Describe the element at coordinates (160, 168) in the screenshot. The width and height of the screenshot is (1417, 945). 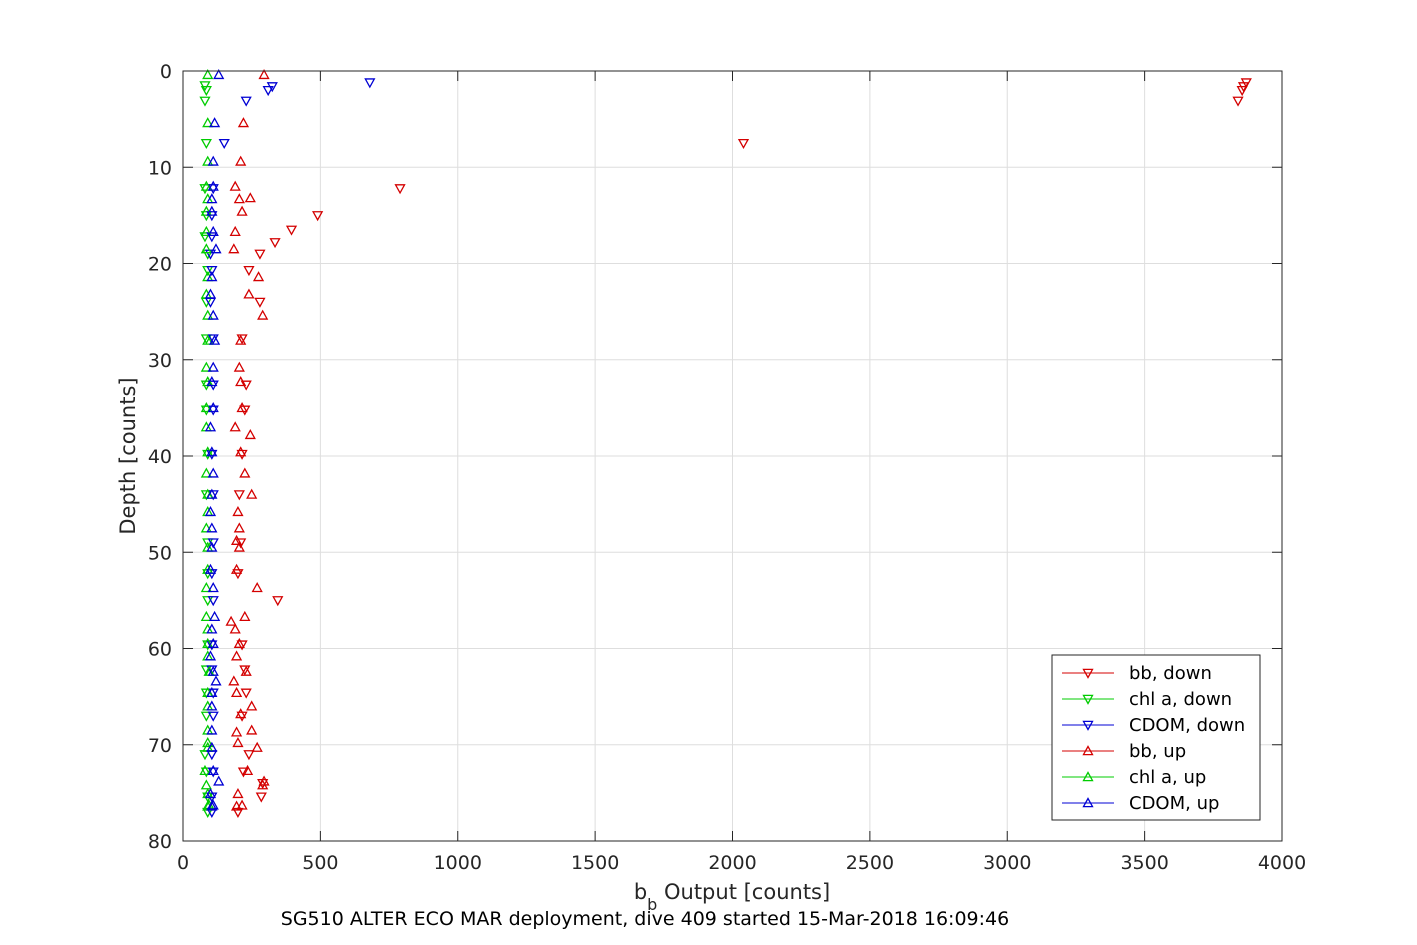
I see `y-tick-label: 10` at that location.